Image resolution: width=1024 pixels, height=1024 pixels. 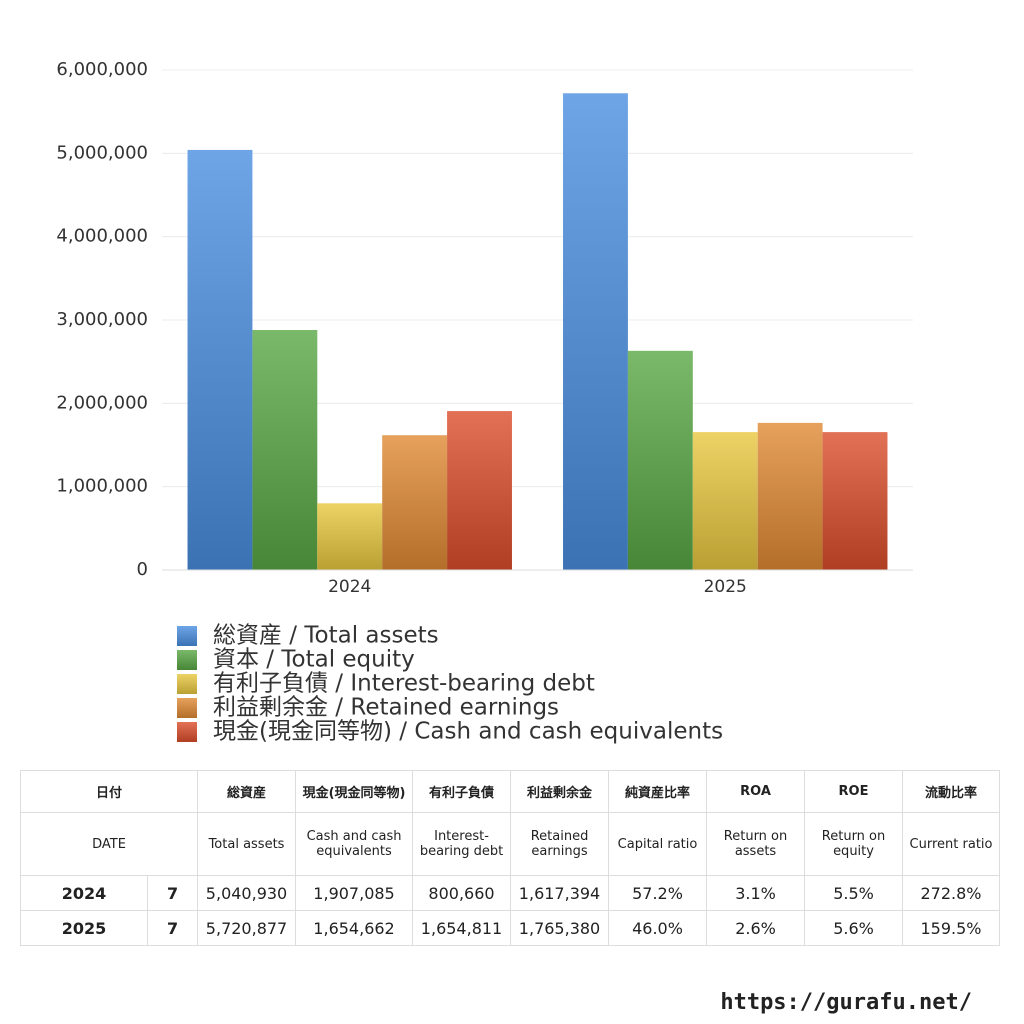 I want to click on legend-label: 現金(現金同等物) / Cash and cash equivalents, so click(x=468, y=732).